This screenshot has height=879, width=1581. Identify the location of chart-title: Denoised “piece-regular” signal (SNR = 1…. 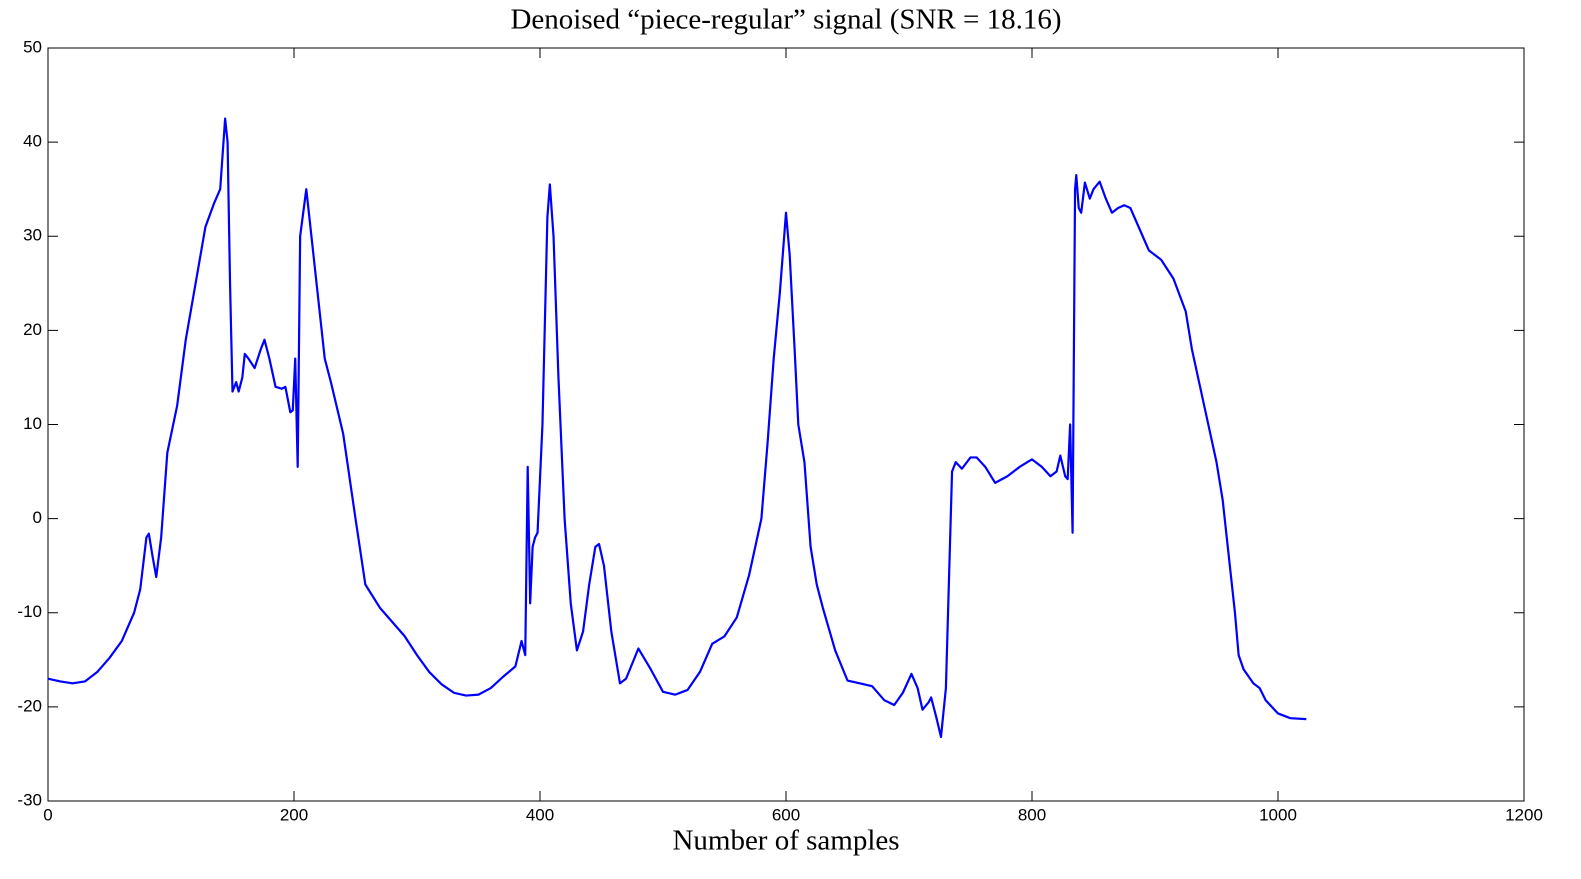
(785, 20).